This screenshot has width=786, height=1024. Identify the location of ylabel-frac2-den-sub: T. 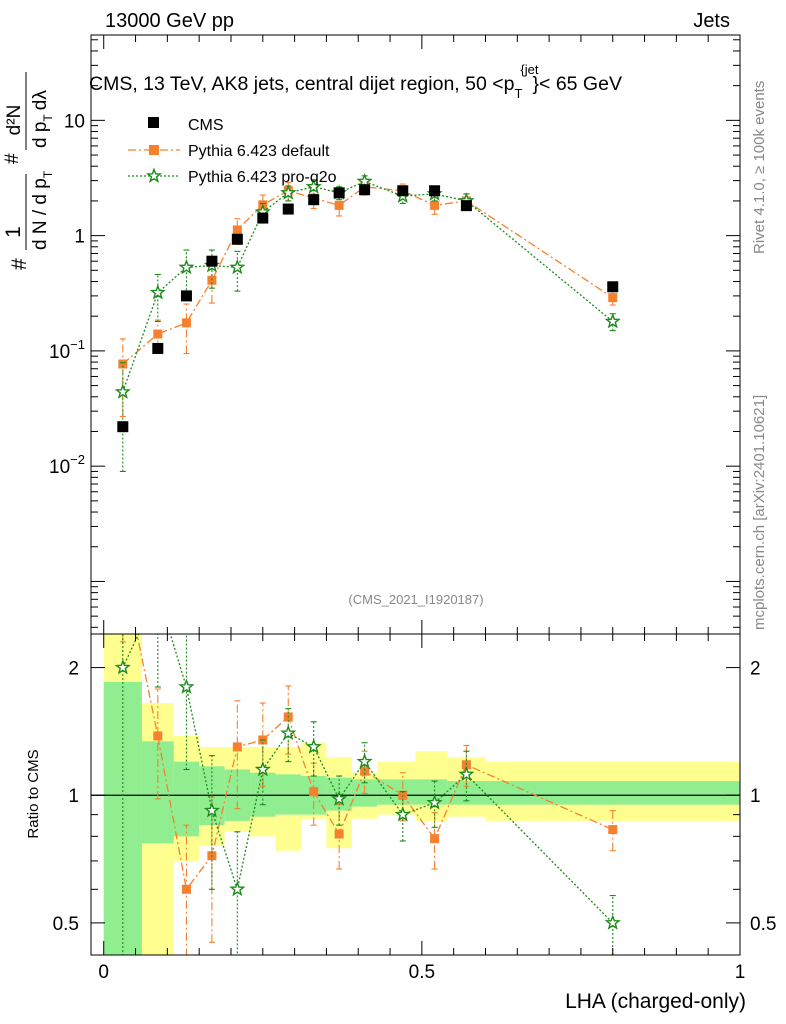
(48, 118).